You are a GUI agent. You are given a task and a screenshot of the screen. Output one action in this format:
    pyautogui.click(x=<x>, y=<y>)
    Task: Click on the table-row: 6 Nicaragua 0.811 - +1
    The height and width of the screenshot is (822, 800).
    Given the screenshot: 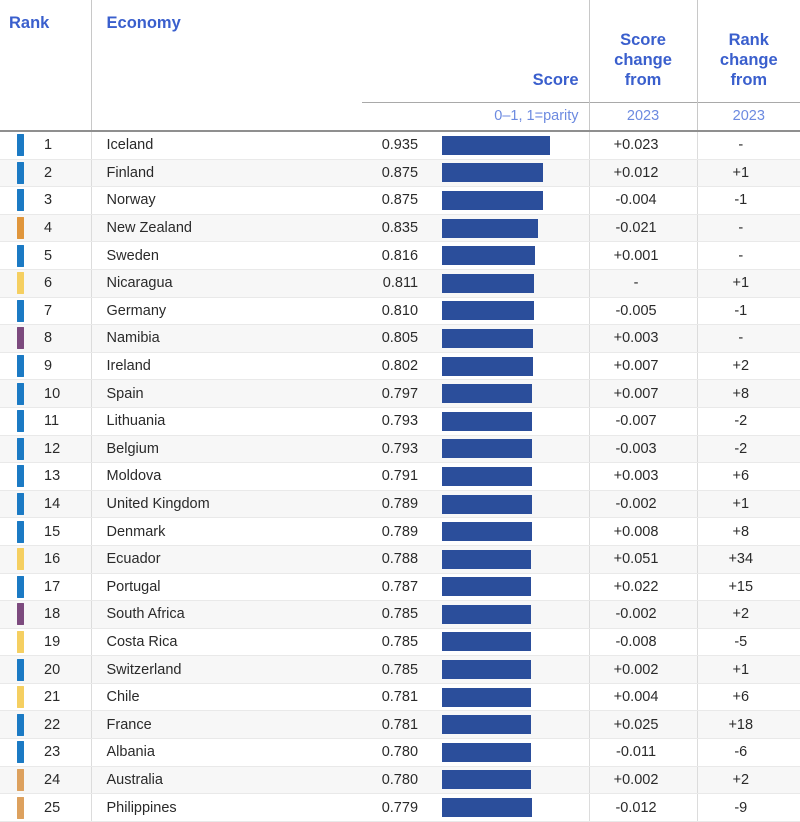 What is the action you would take?
    pyautogui.click(x=400, y=283)
    